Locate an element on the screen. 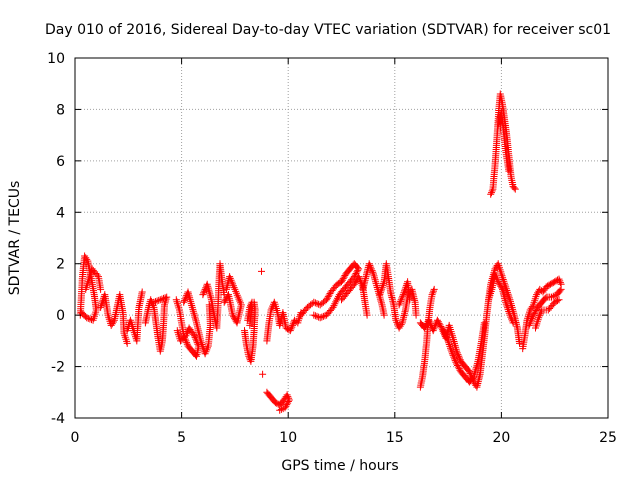 Image resolution: width=640 pixels, height=480 pixels. y-tick-label: 6 is located at coordinates (60, 162).